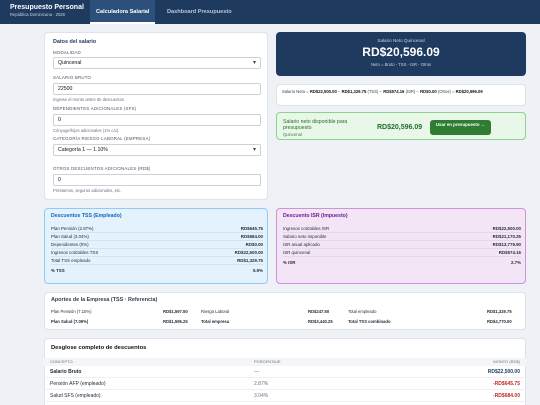  Describe the element at coordinates (460, 127) in the screenshot. I see `use-in-budget-button: Usar en presupuesto →` at that location.